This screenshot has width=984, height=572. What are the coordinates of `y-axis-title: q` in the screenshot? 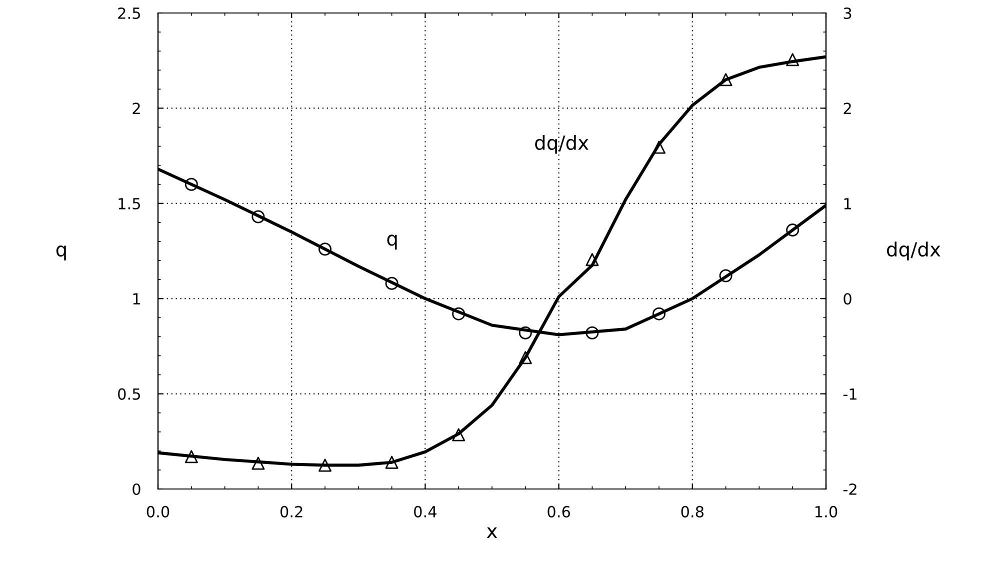 It's located at (61, 252).